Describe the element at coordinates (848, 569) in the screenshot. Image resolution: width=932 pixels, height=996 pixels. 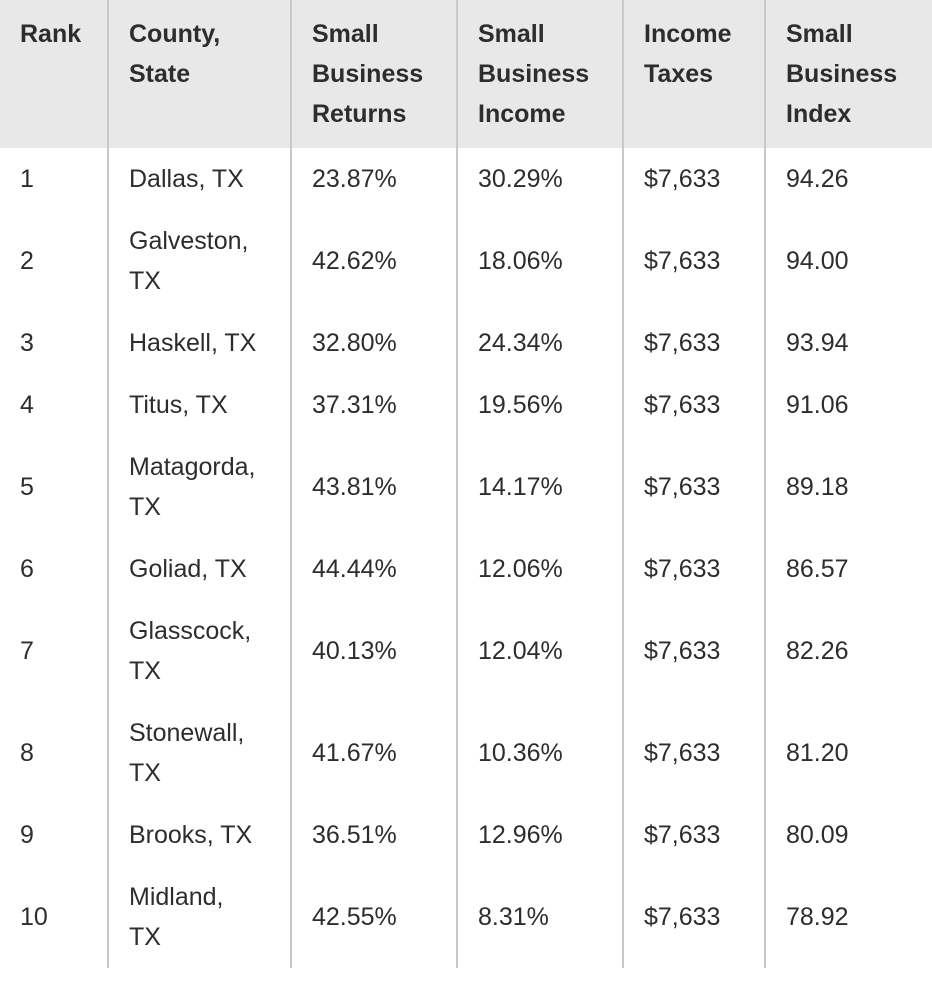
I see `index-cell: 86.57` at that location.